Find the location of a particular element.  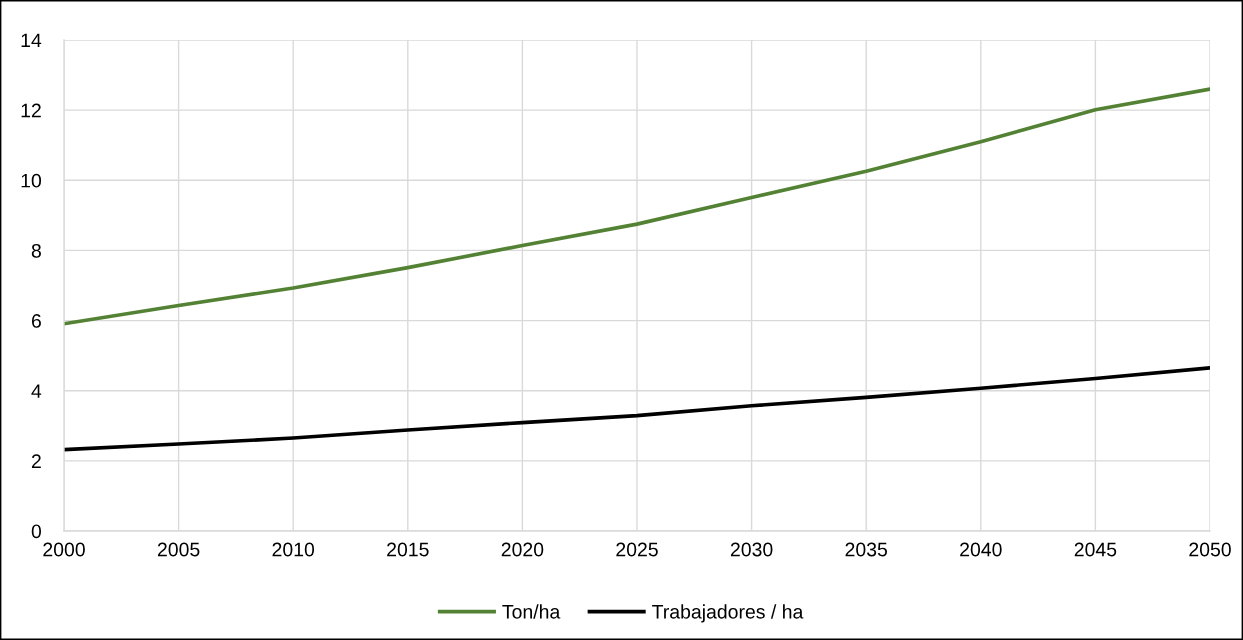

y-tick-label: 12 is located at coordinates (31, 110).